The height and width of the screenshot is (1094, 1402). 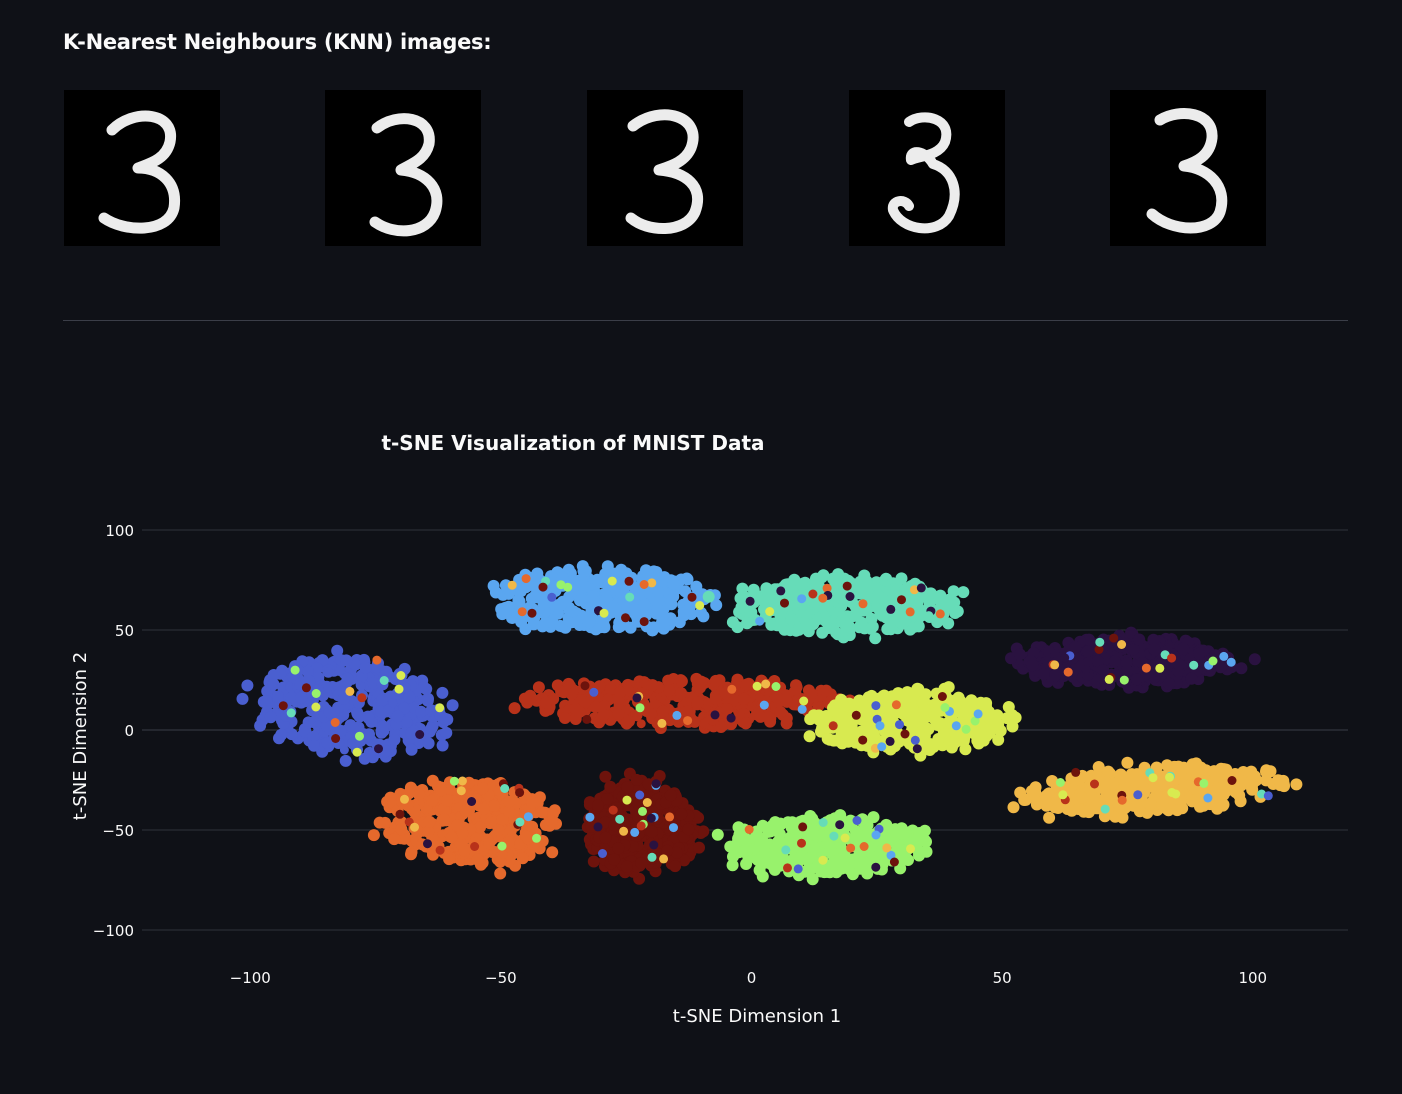 What do you see at coordinates (757, 1016) in the screenshot?
I see `x-axis-label: t-SNE Dimension 1` at bounding box center [757, 1016].